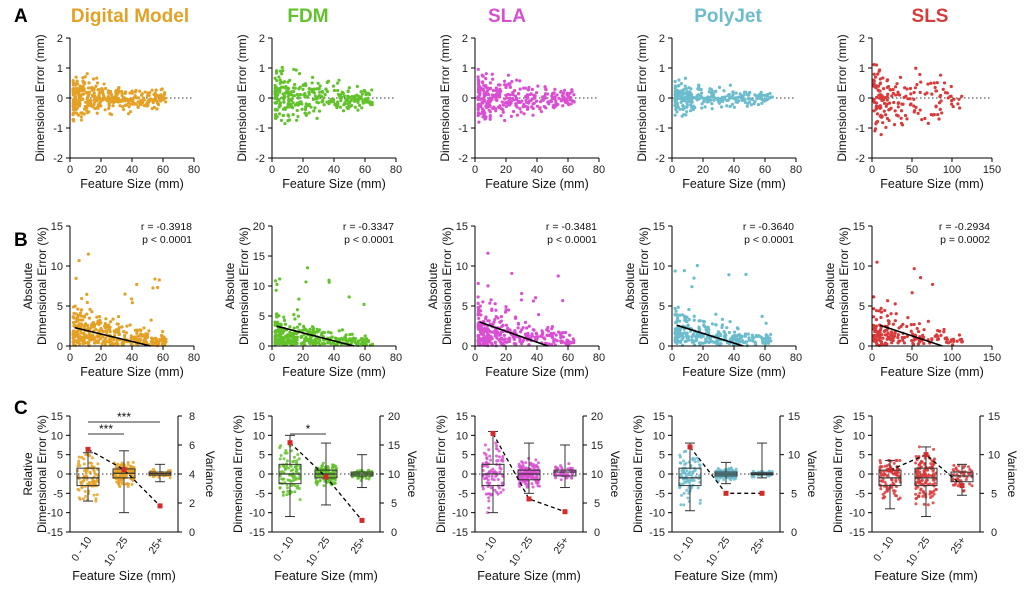 The width and height of the screenshot is (1026, 589). Describe the element at coordinates (303, 358) in the screenshot. I see `x-tick-label: 20` at that location.